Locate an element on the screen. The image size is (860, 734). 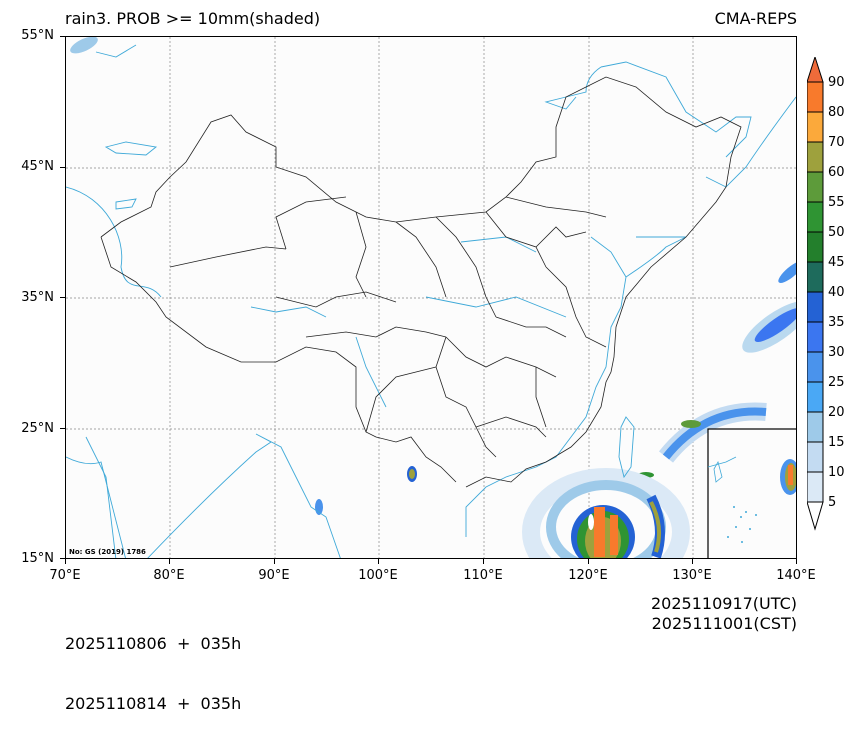
valid-time-block: 2025110917(UTC) 2025111001(CST) is located at coordinates (724, 614).